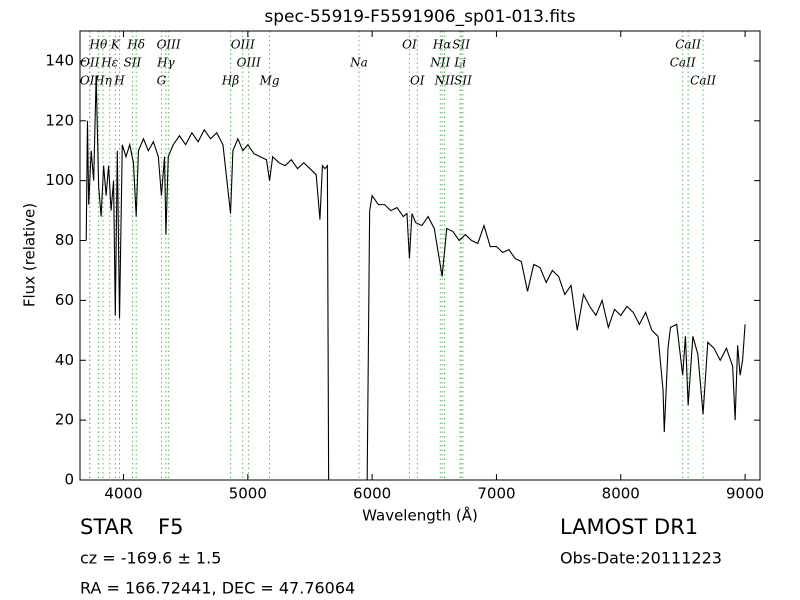 This screenshot has width=800, height=600. I want to click on spectral-line-label: Na, so click(358, 63).